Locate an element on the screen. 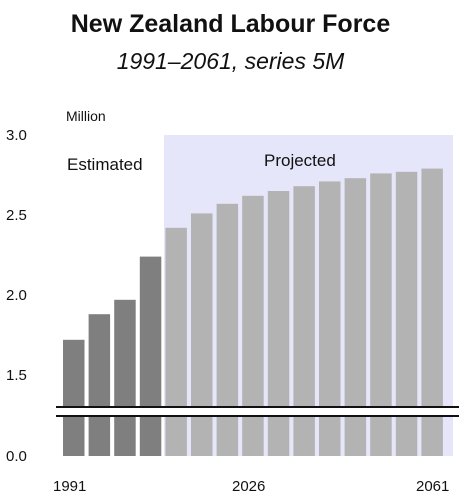  y-tick-label: 0.0 is located at coordinates (16, 456).